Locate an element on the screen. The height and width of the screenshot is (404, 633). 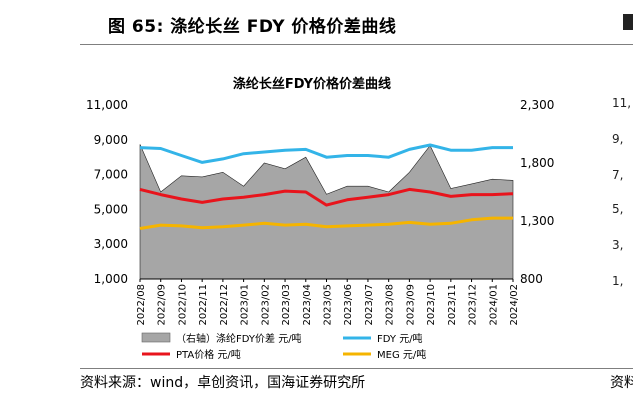
x-tick-label: 2023/12 is located at coordinates (473, 305).